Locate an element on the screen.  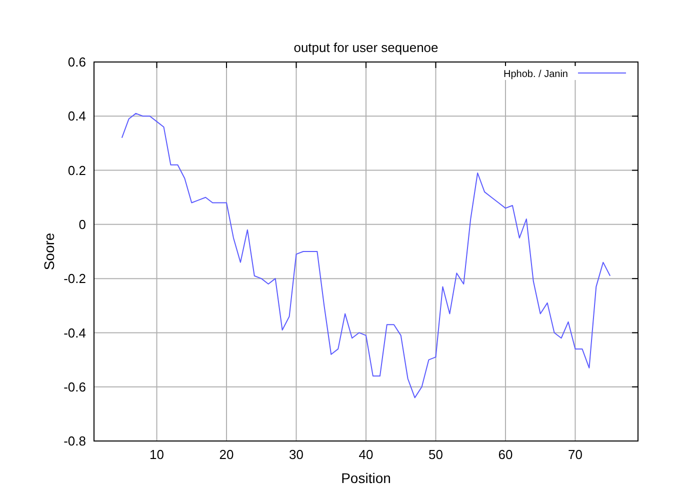
x-axis-title: Position is located at coordinates (366, 478).